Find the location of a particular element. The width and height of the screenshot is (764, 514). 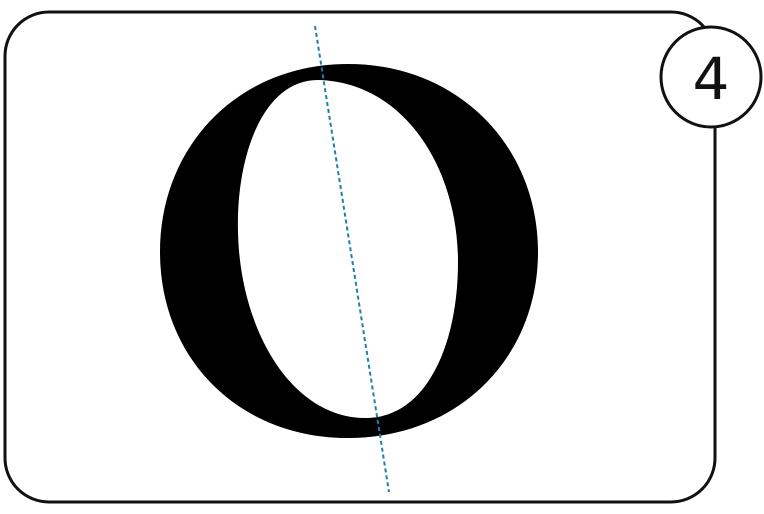

number-badge: 4 is located at coordinates (711, 77).